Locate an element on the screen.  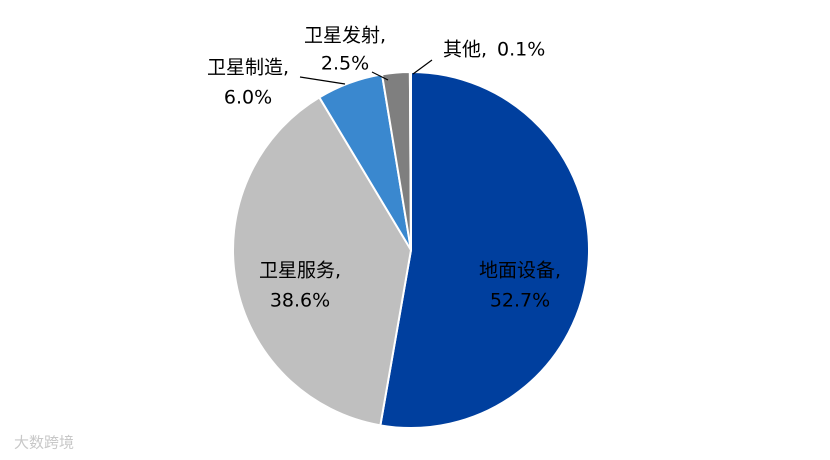
value-label: 0.1% is located at coordinates (521, 50).